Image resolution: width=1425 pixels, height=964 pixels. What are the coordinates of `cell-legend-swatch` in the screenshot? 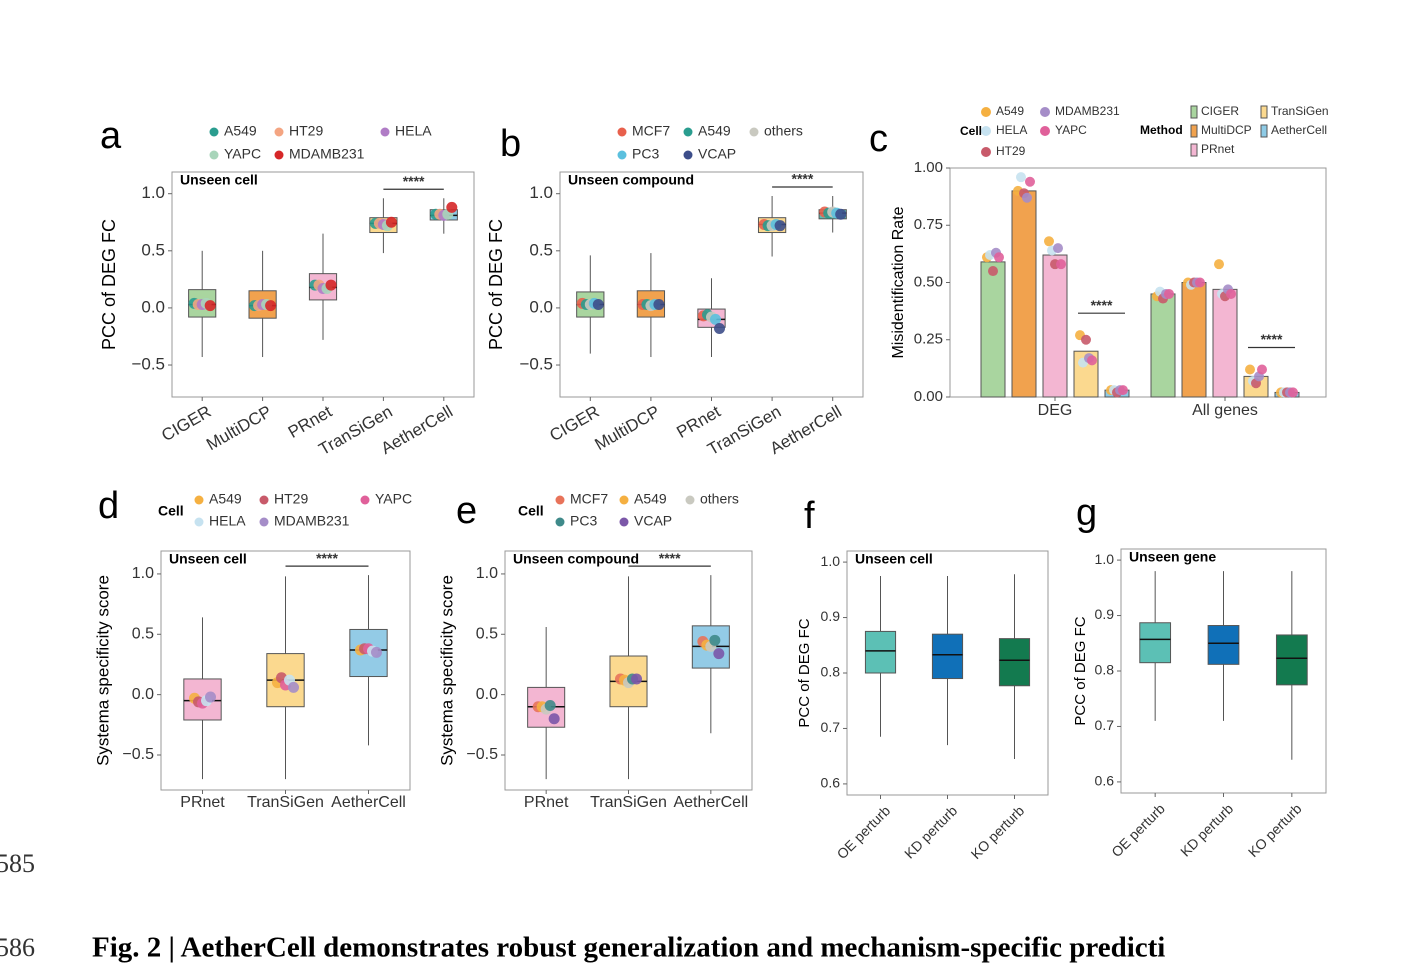 It's located at (986, 112).